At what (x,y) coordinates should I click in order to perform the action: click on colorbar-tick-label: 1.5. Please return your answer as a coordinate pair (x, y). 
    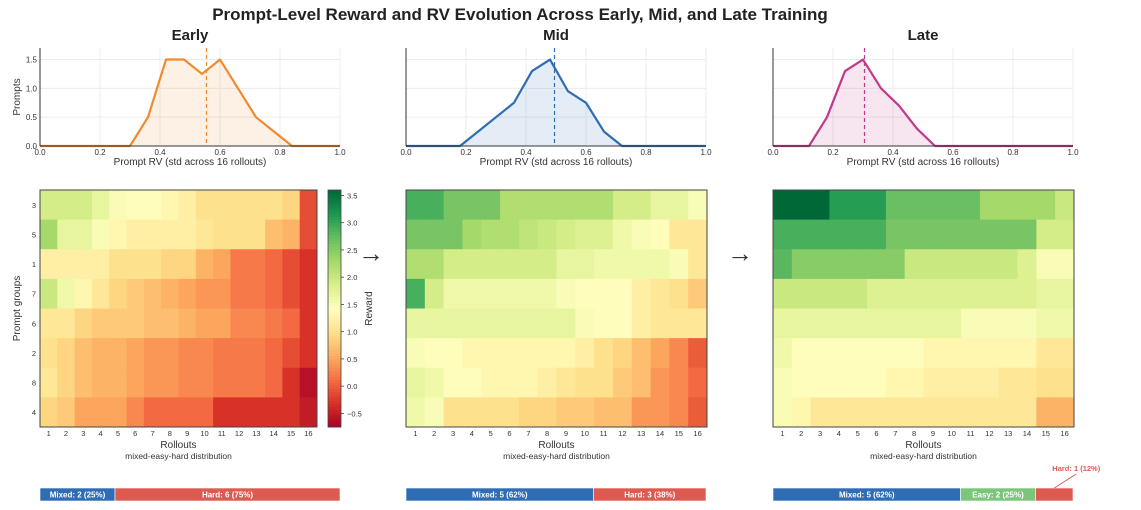
    Looking at the image, I should click on (352, 304).